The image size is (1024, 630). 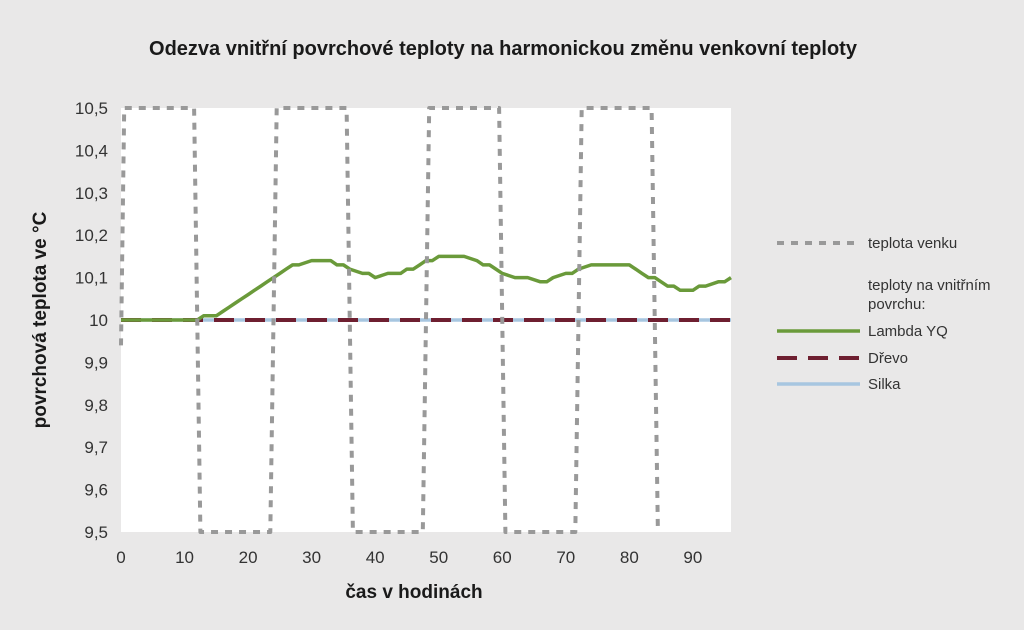 I want to click on y-tick-label: 9,9, so click(x=96, y=362).